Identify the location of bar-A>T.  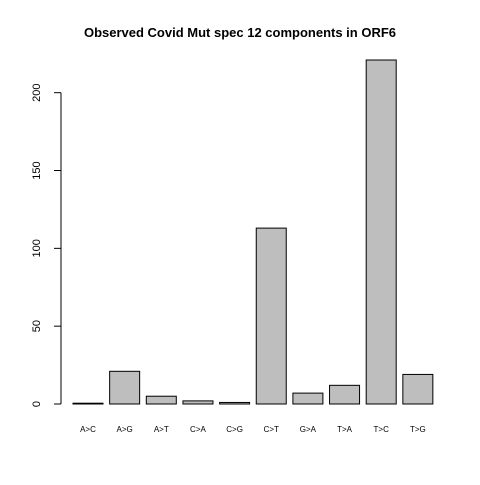
(161, 400).